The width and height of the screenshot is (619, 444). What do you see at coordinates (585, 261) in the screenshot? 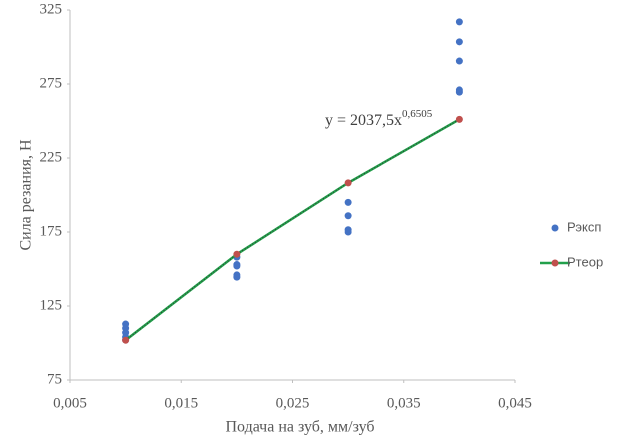
I see `legend-label: Ртеор` at bounding box center [585, 261].